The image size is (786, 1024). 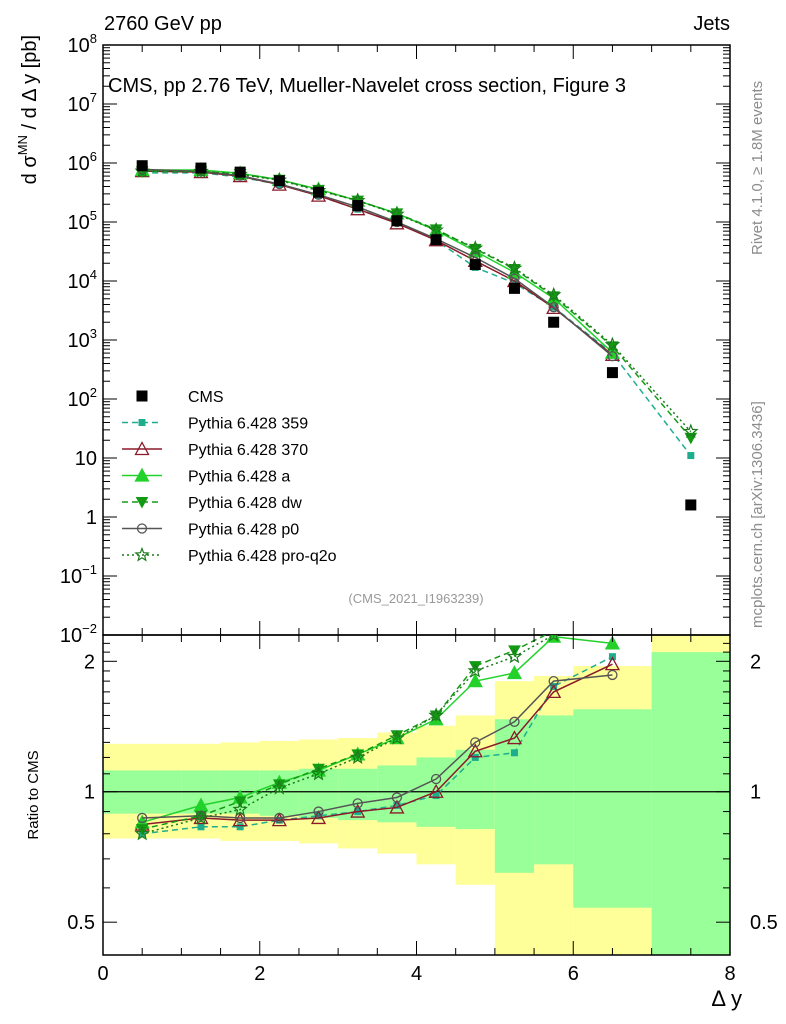 I want to click on legend-item-pp0: Pythia 6.428 p0, so click(x=210, y=530).